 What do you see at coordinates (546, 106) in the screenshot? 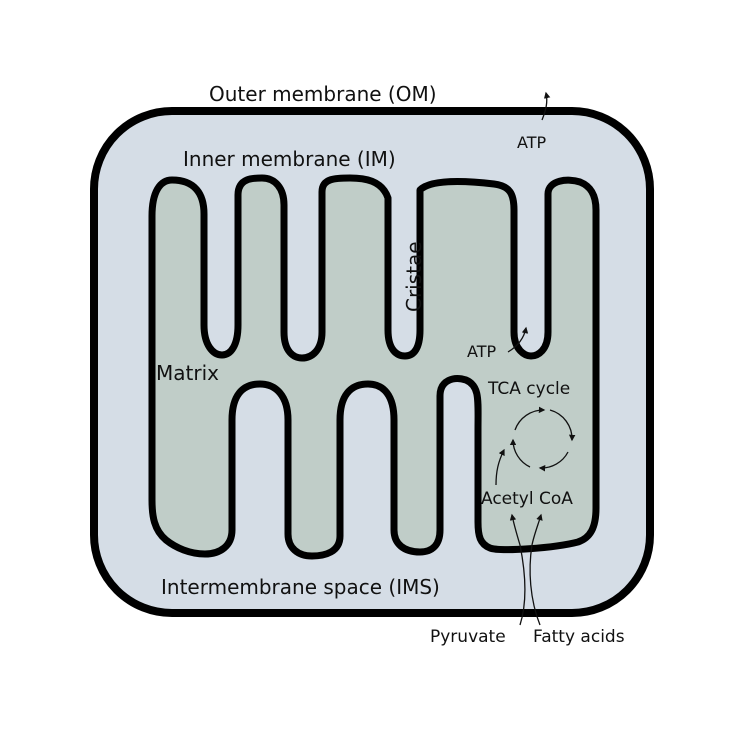
I see `atp-outer-arrow` at bounding box center [546, 106].